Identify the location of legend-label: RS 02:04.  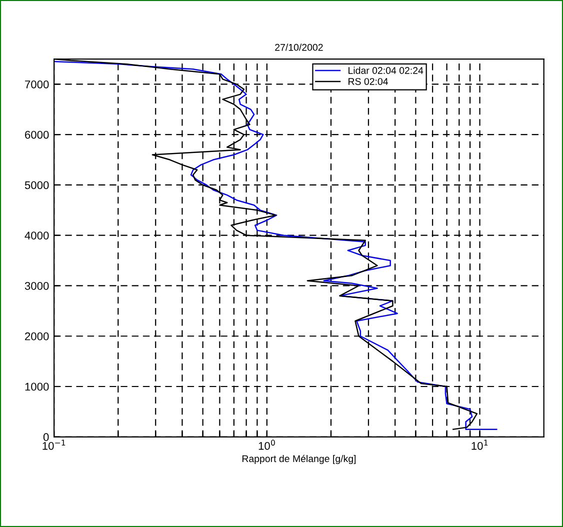
(368, 81).